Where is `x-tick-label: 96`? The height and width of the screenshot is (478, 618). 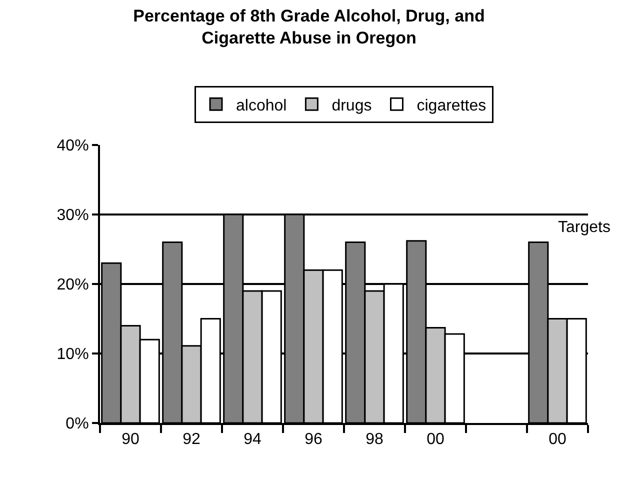
x-tick-label: 96 is located at coordinates (313, 439).